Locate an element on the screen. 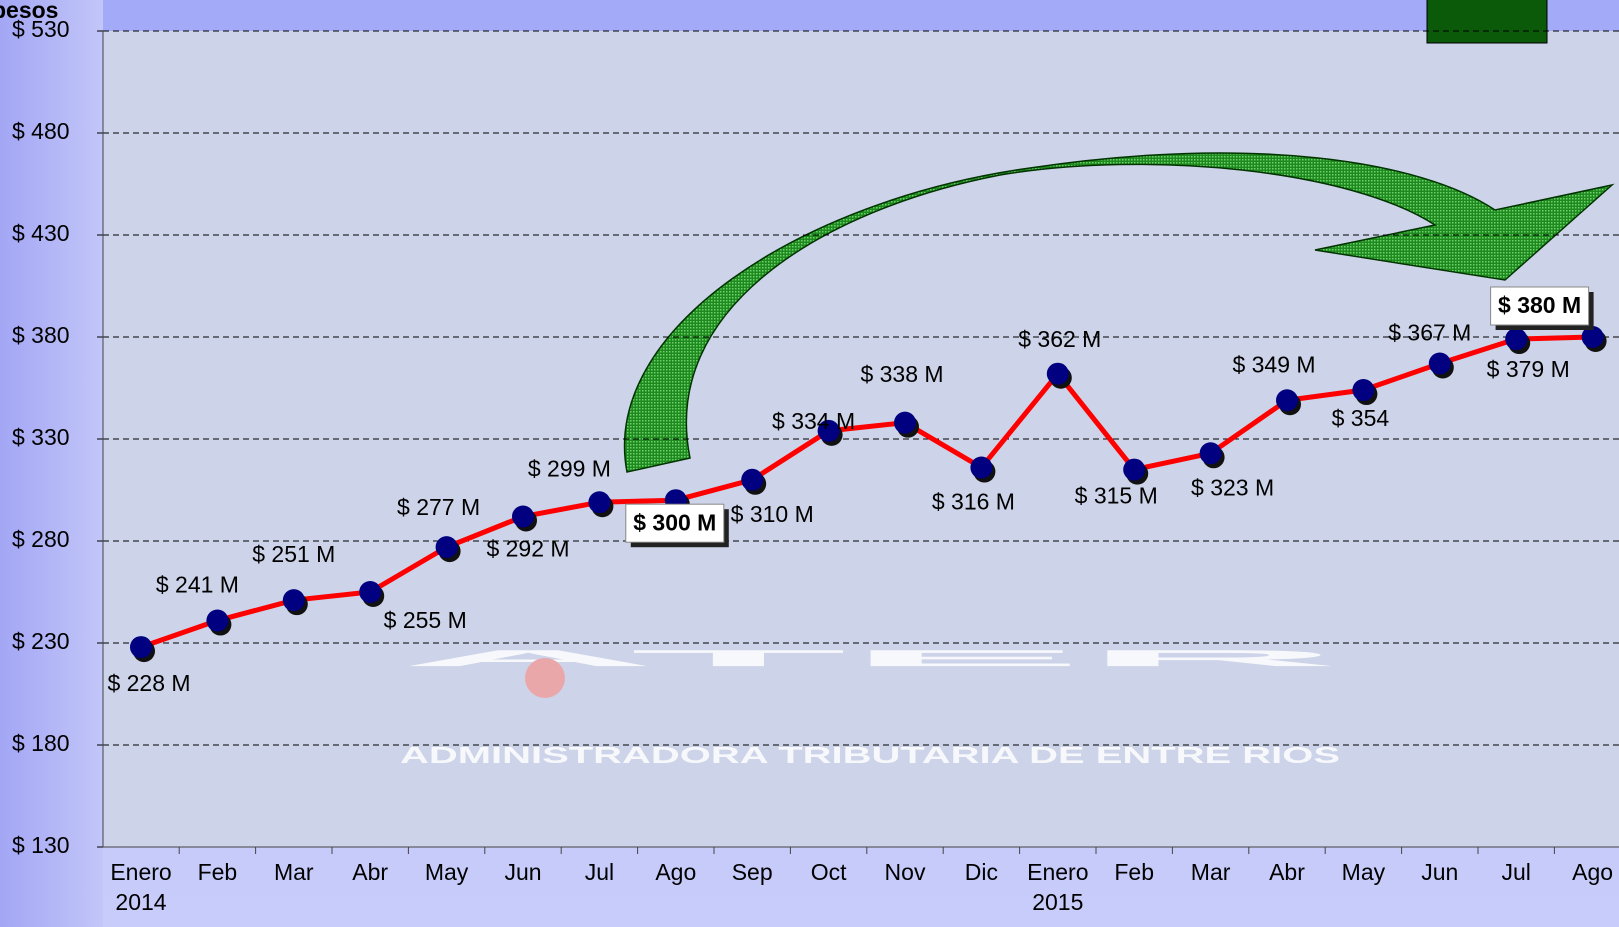 Image resolution: width=1619 pixels, height=927 pixels. watermark-dot is located at coordinates (545, 678).